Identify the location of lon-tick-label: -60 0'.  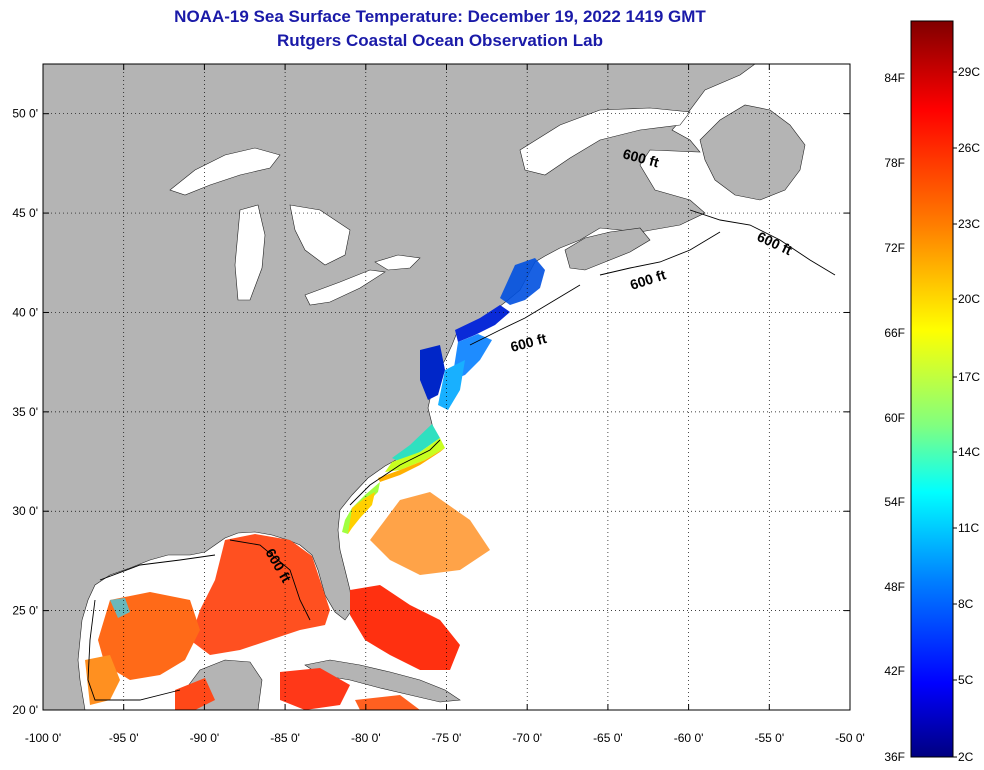
(689, 738).